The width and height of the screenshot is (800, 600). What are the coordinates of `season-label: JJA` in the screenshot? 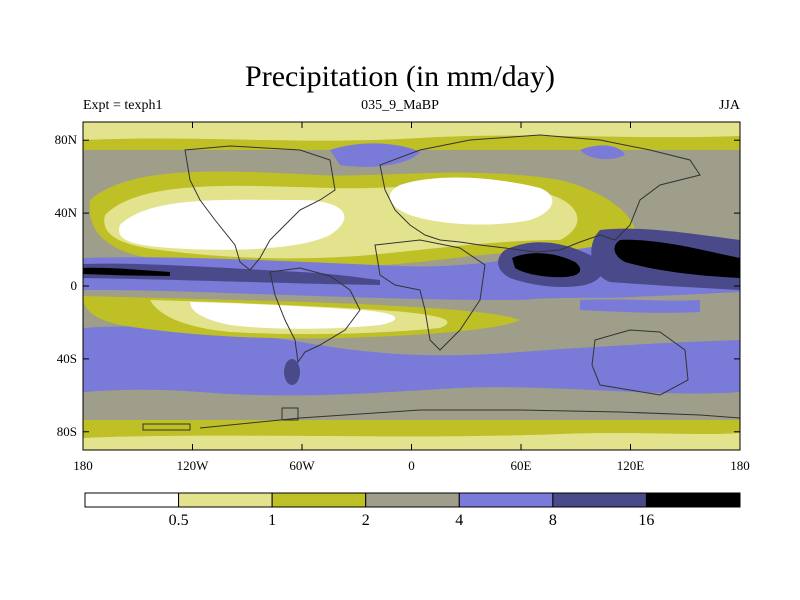 It's located at (729, 105).